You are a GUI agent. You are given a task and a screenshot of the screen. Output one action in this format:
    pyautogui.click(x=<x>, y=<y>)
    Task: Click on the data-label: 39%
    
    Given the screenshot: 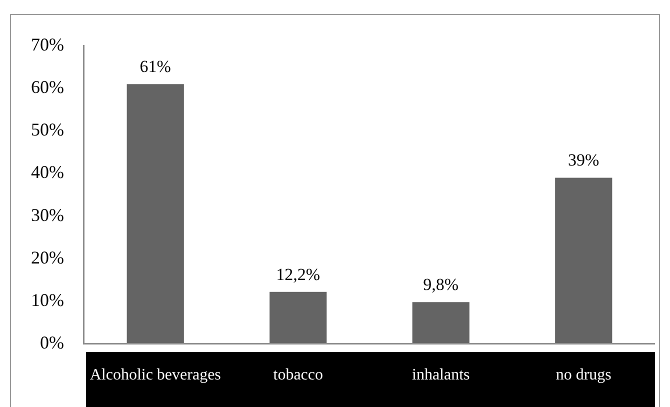 What is the action you would take?
    pyautogui.click(x=584, y=160)
    